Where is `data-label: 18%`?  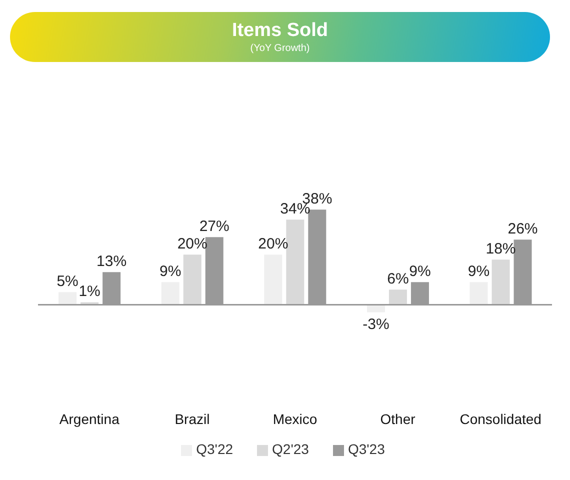 data-label: 18% is located at coordinates (501, 249).